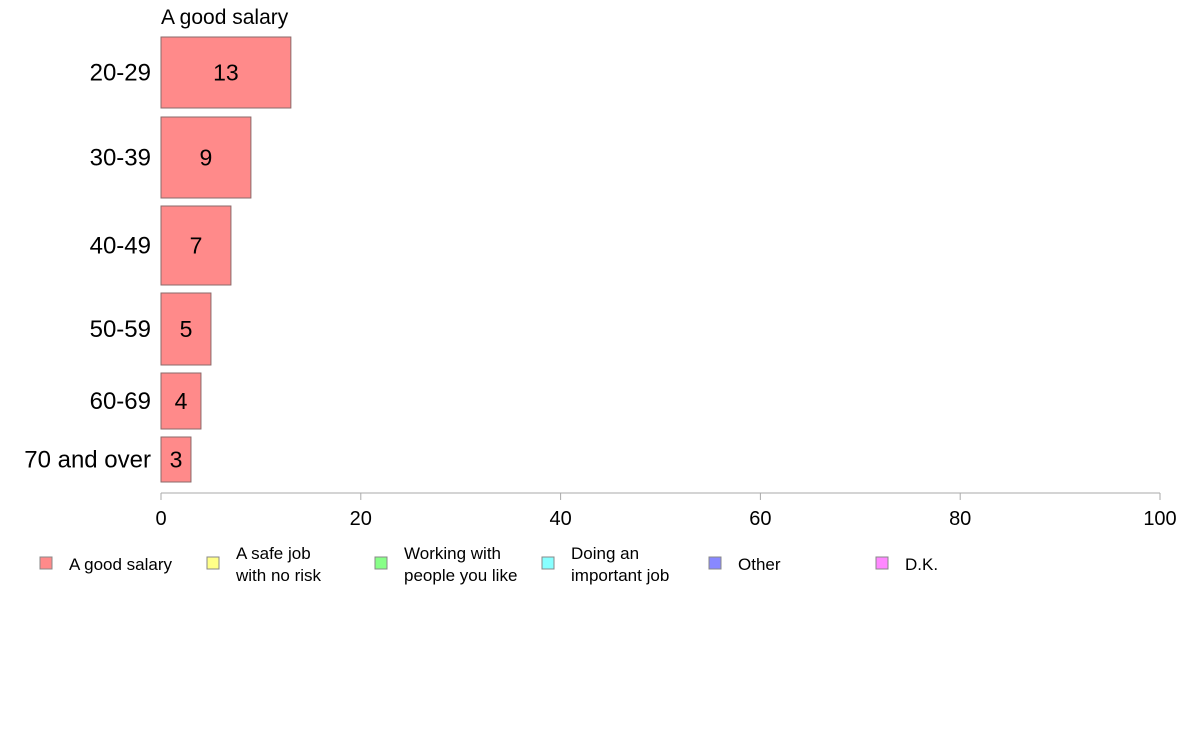 The width and height of the screenshot is (1188, 736). I want to click on bar-value-label: 7, so click(196, 246).